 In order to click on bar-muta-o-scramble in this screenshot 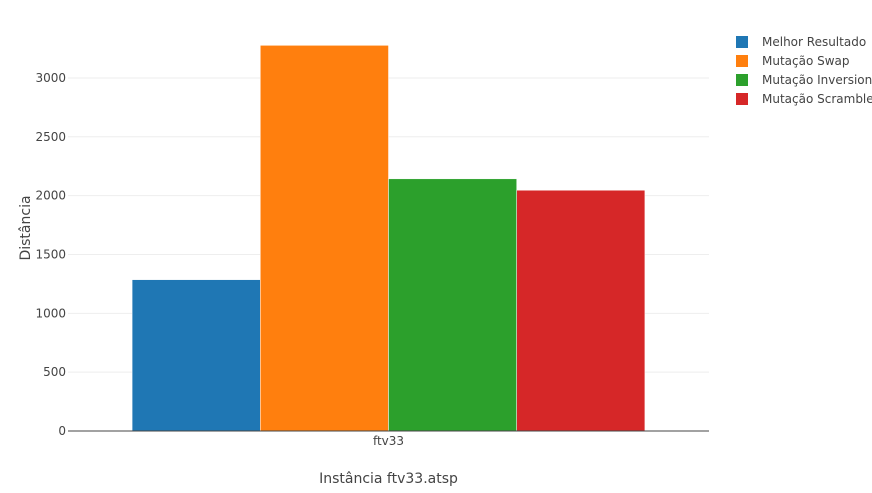, I will do `click(581, 310)`.